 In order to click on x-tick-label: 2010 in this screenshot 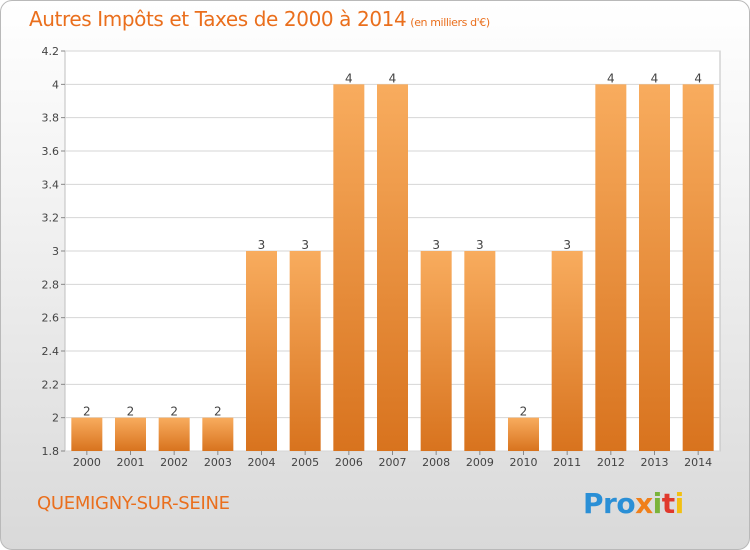, I will do `click(524, 462)`.